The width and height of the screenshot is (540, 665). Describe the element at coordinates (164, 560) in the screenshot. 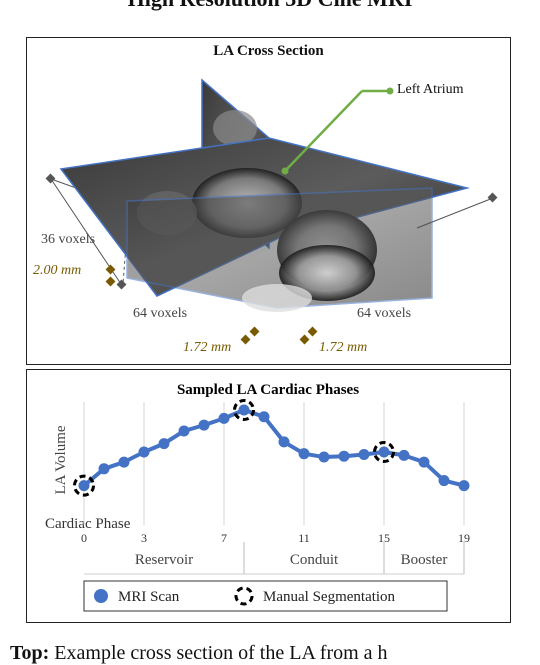

I see `phase-label-reservoir: Reservoir` at that location.